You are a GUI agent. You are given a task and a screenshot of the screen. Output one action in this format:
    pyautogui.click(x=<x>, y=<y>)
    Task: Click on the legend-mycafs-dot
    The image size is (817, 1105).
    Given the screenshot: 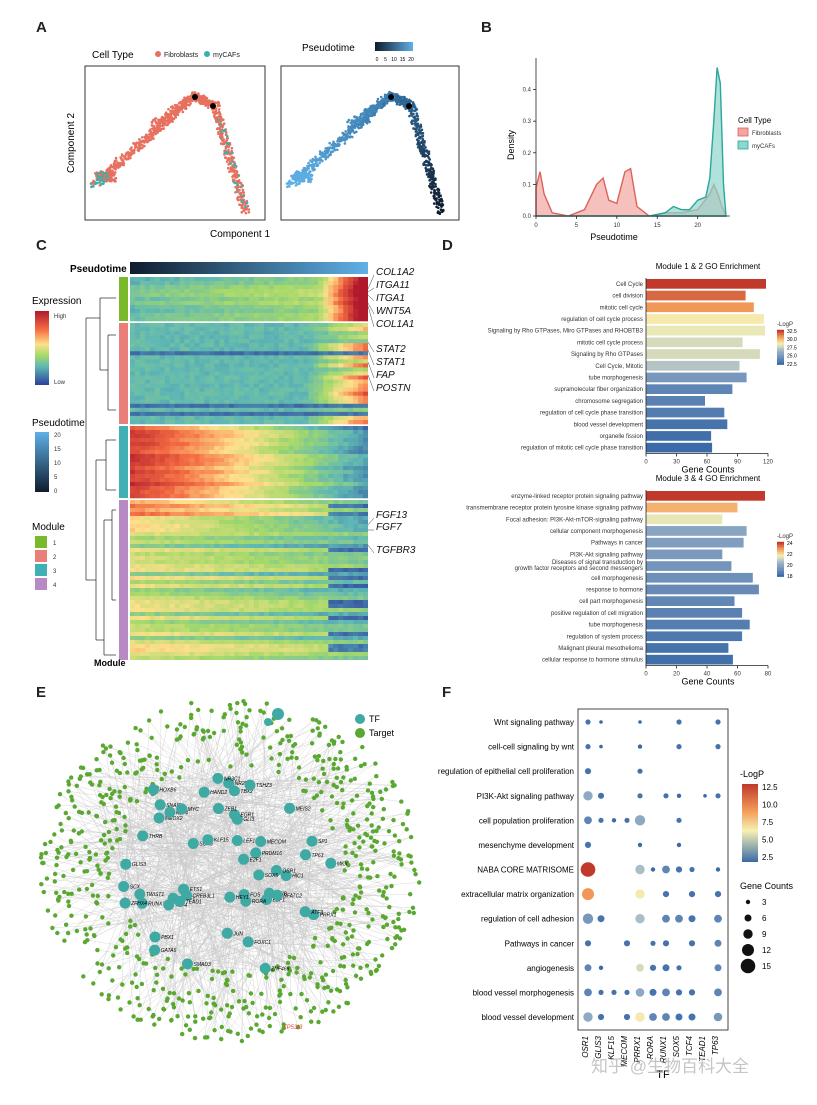 What is the action you would take?
    pyautogui.click(x=207, y=54)
    